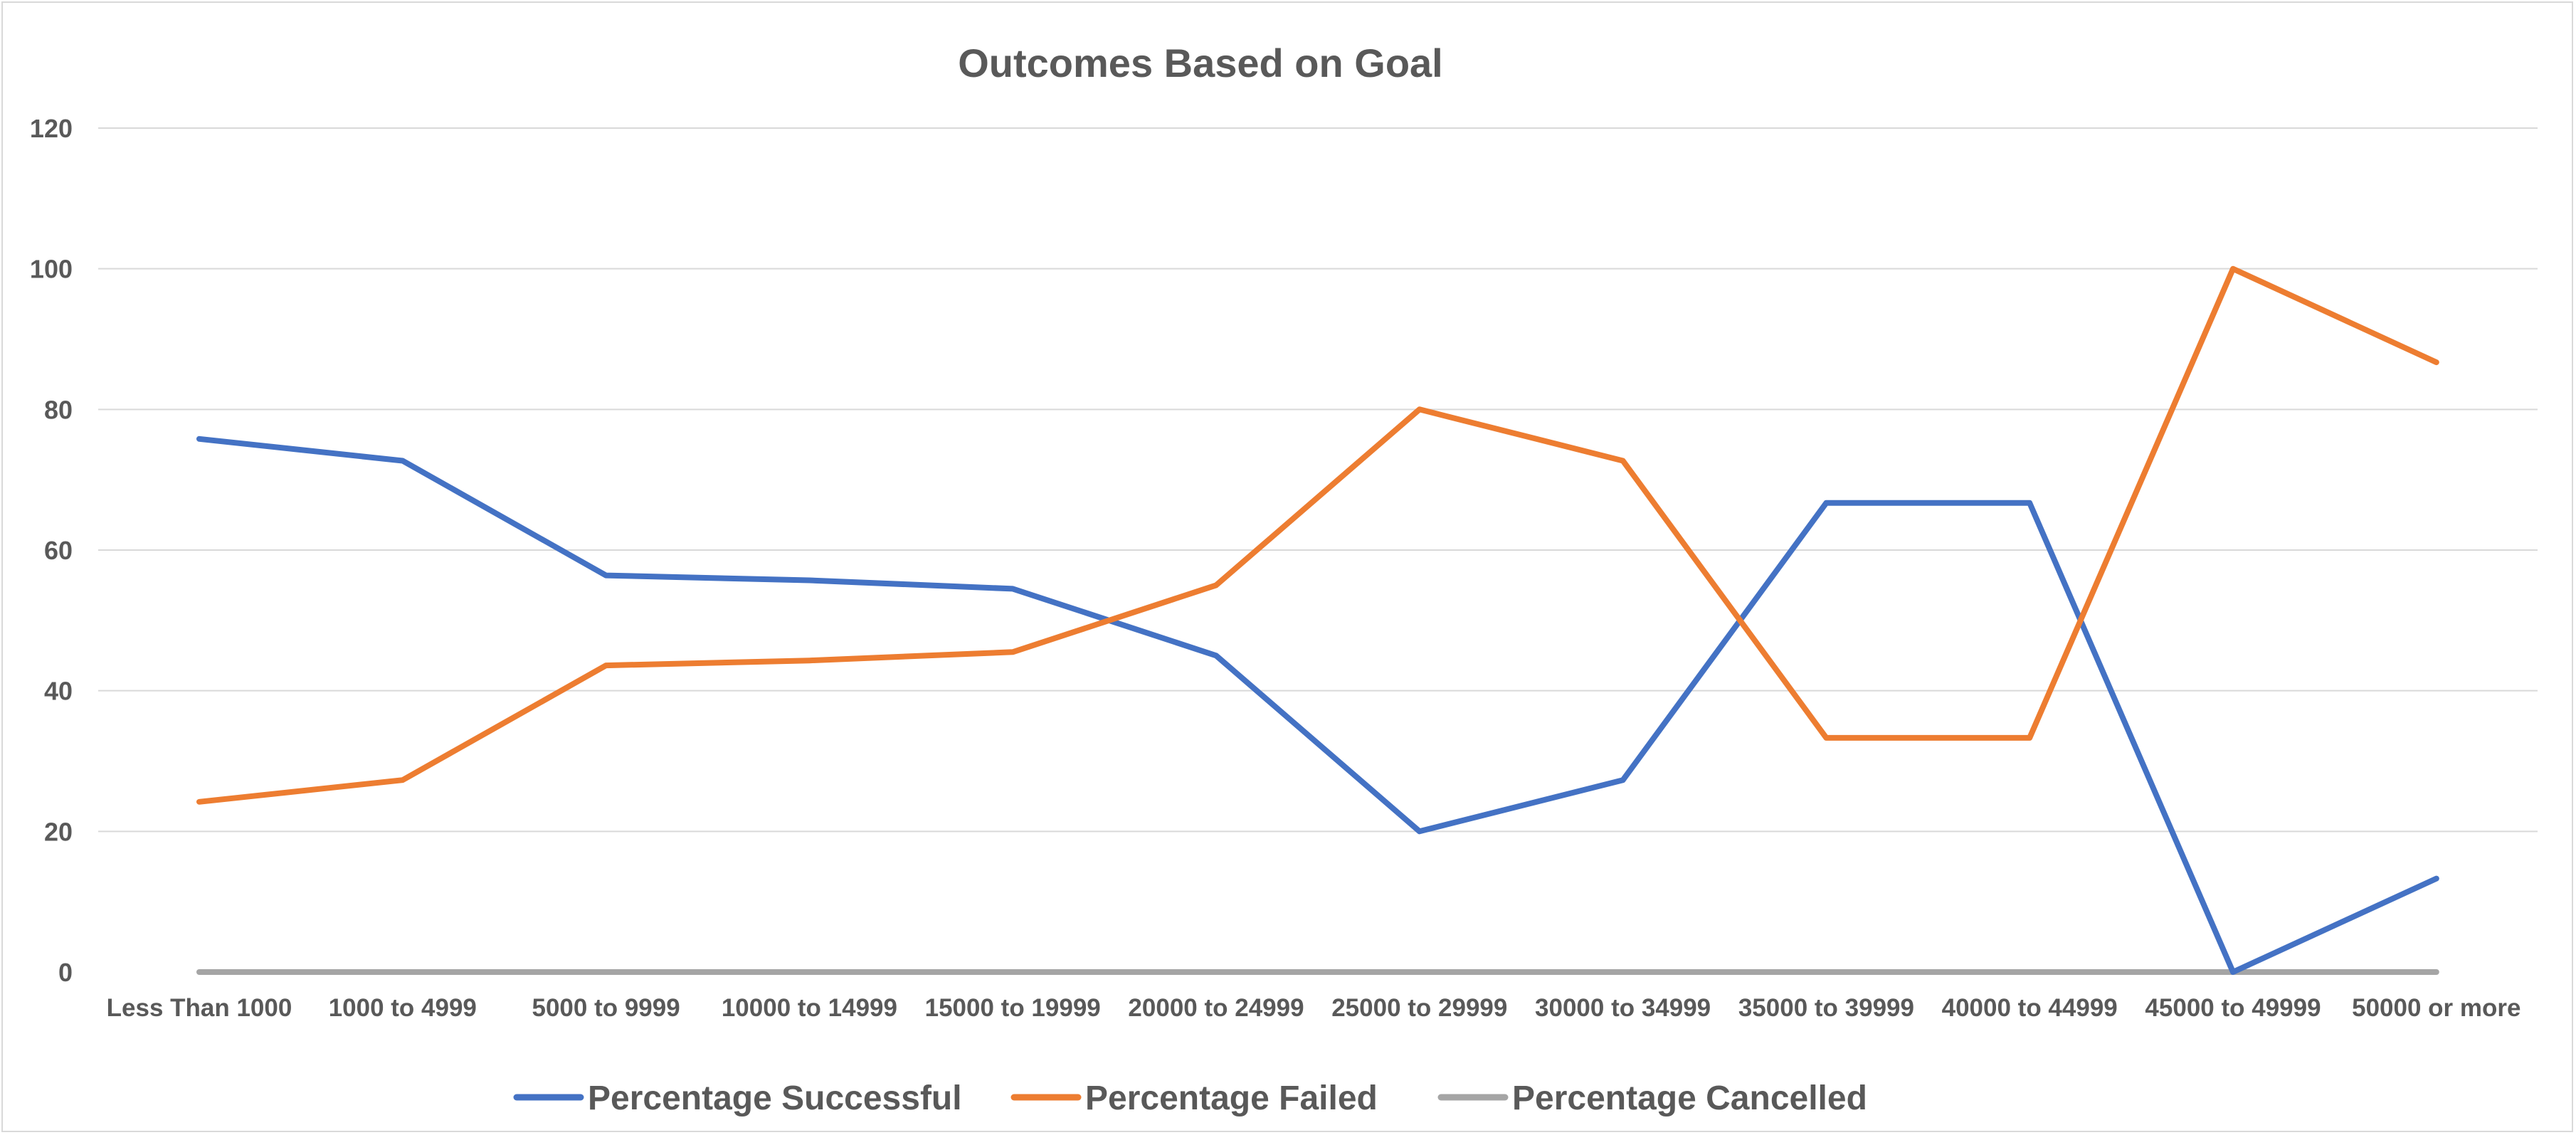 This screenshot has height=1135, width=2576. Describe the element at coordinates (59, 831) in the screenshot. I see `y-tick-label: 20` at that location.